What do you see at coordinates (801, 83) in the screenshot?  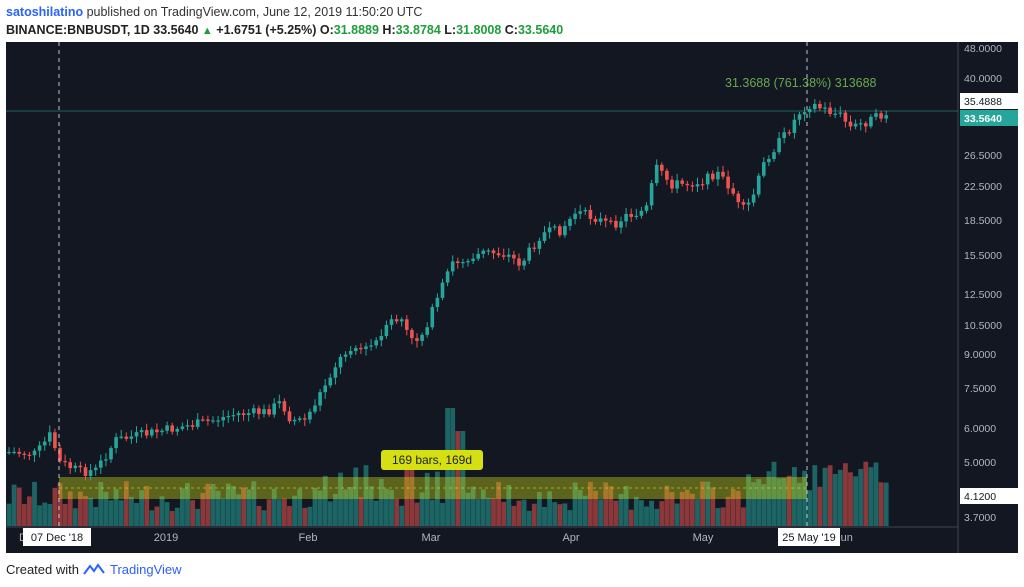 I see `measure-label: 31.3688 (761.38%) 313688` at bounding box center [801, 83].